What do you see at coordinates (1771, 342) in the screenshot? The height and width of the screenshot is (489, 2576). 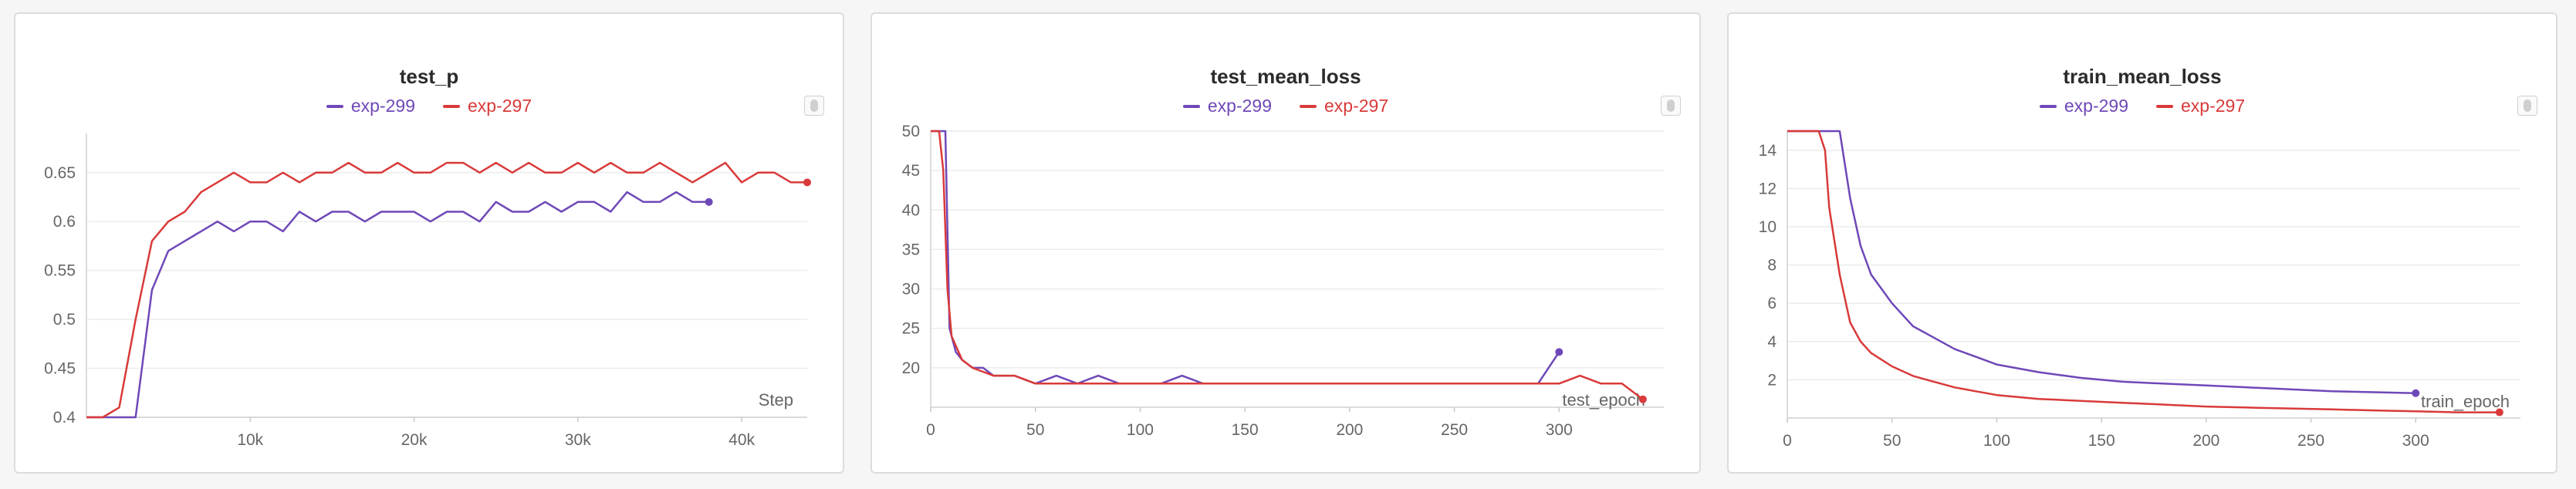 I see `y-tick-label: 4` at bounding box center [1771, 342].